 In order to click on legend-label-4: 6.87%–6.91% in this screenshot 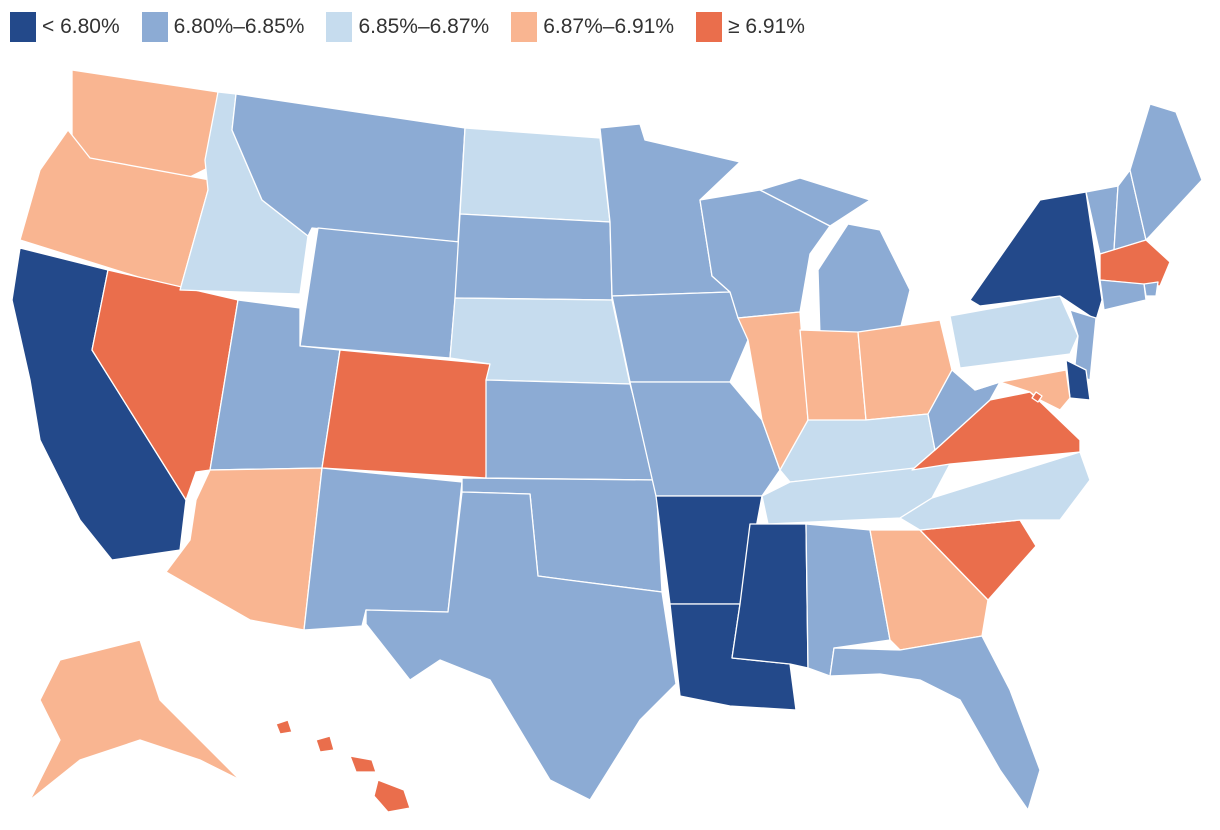, I will do `click(608, 26)`.